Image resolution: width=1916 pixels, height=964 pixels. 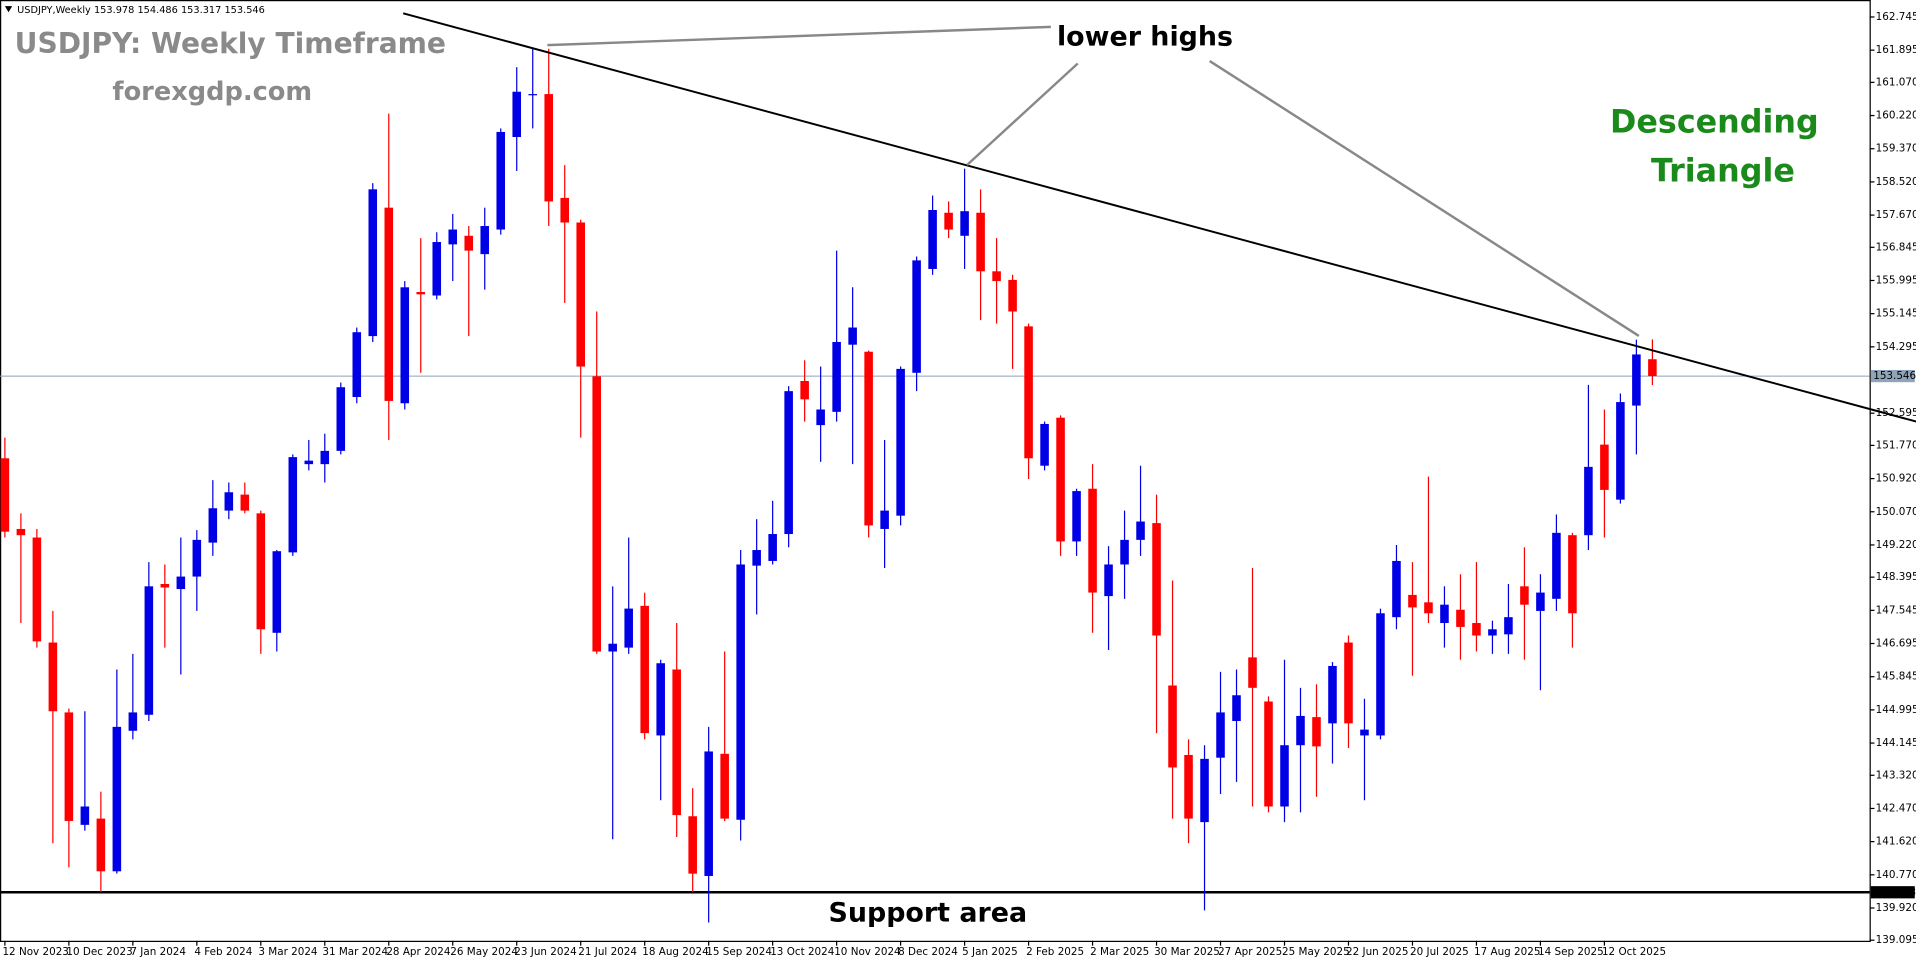 What do you see at coordinates (1896, 149) in the screenshot?
I see `y-tick-label: 159.370` at bounding box center [1896, 149].